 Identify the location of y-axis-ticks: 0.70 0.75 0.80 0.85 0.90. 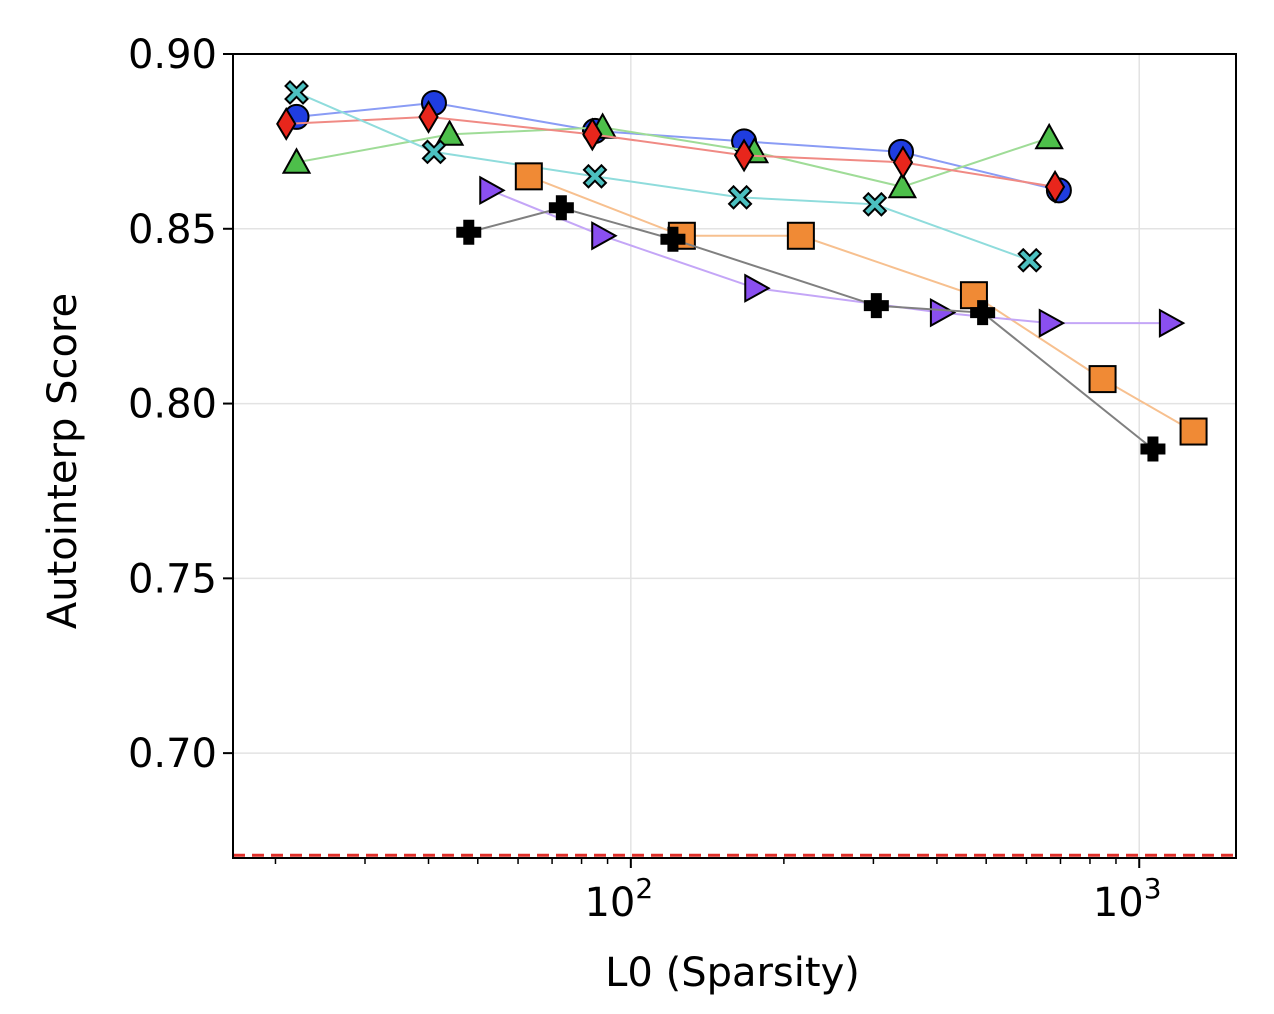
(180, 404).